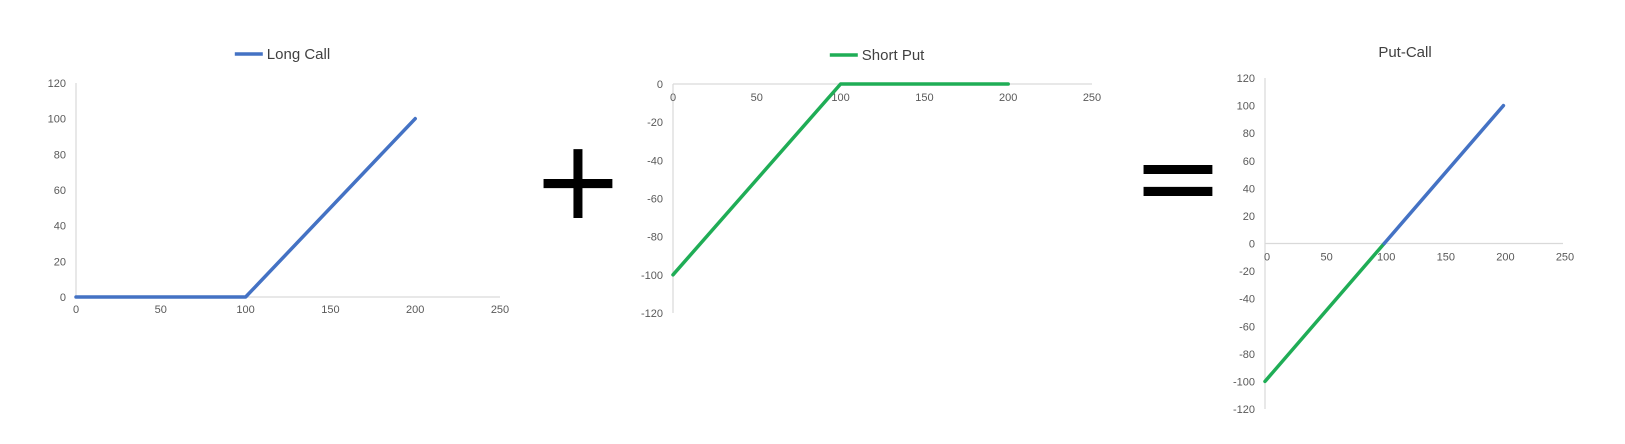  I want to click on chart-title: Put-Call, so click(1404, 52).